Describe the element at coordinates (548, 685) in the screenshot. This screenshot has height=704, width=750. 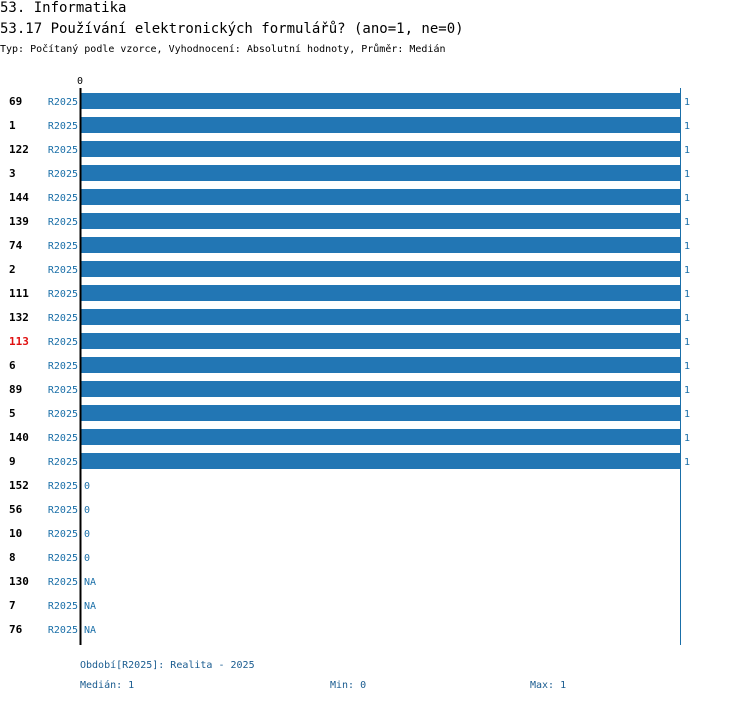
I see `max-stat: Max: 1` at that location.